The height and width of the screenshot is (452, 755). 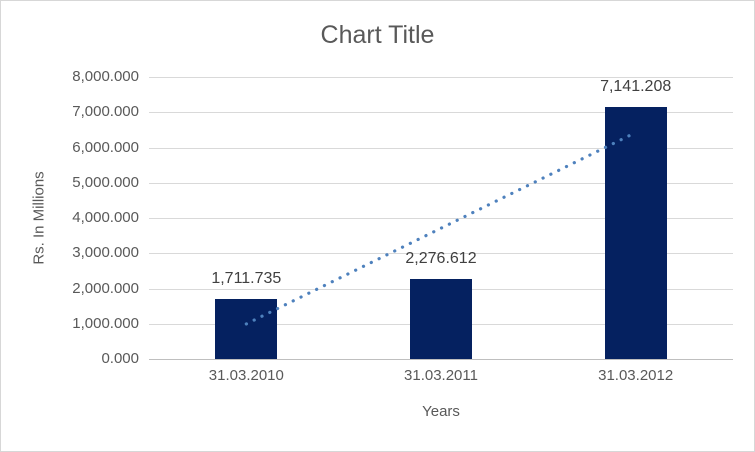 I want to click on bar-data-label: 2,276.612, so click(x=441, y=258).